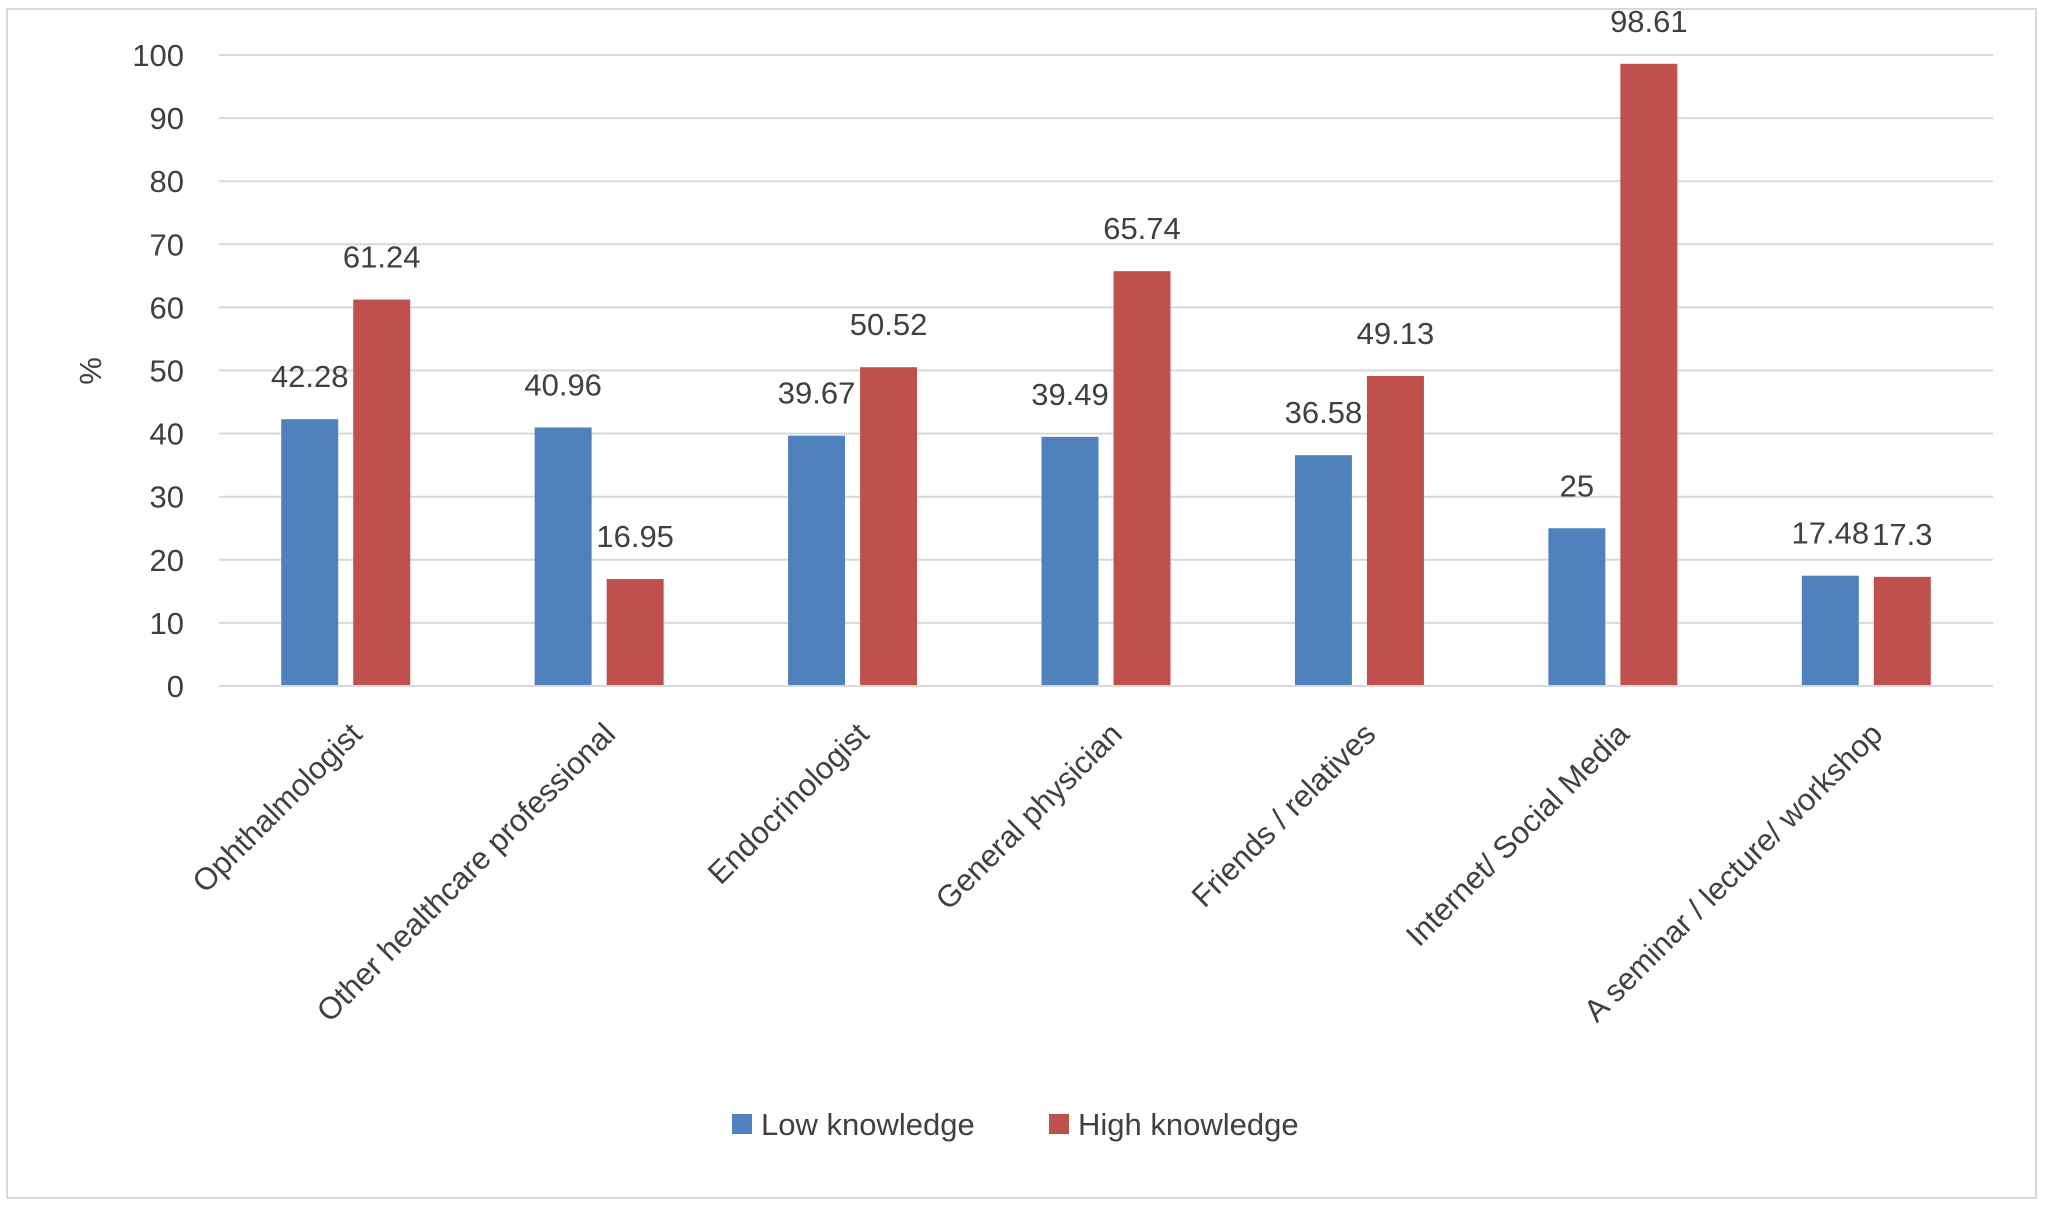 This screenshot has height=1209, width=2047. What do you see at coordinates (167, 434) in the screenshot?
I see `y-tick-label: 40` at bounding box center [167, 434].